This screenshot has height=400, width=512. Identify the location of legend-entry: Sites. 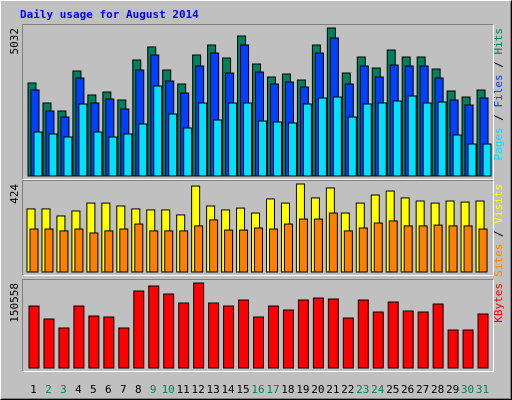
(498, 260).